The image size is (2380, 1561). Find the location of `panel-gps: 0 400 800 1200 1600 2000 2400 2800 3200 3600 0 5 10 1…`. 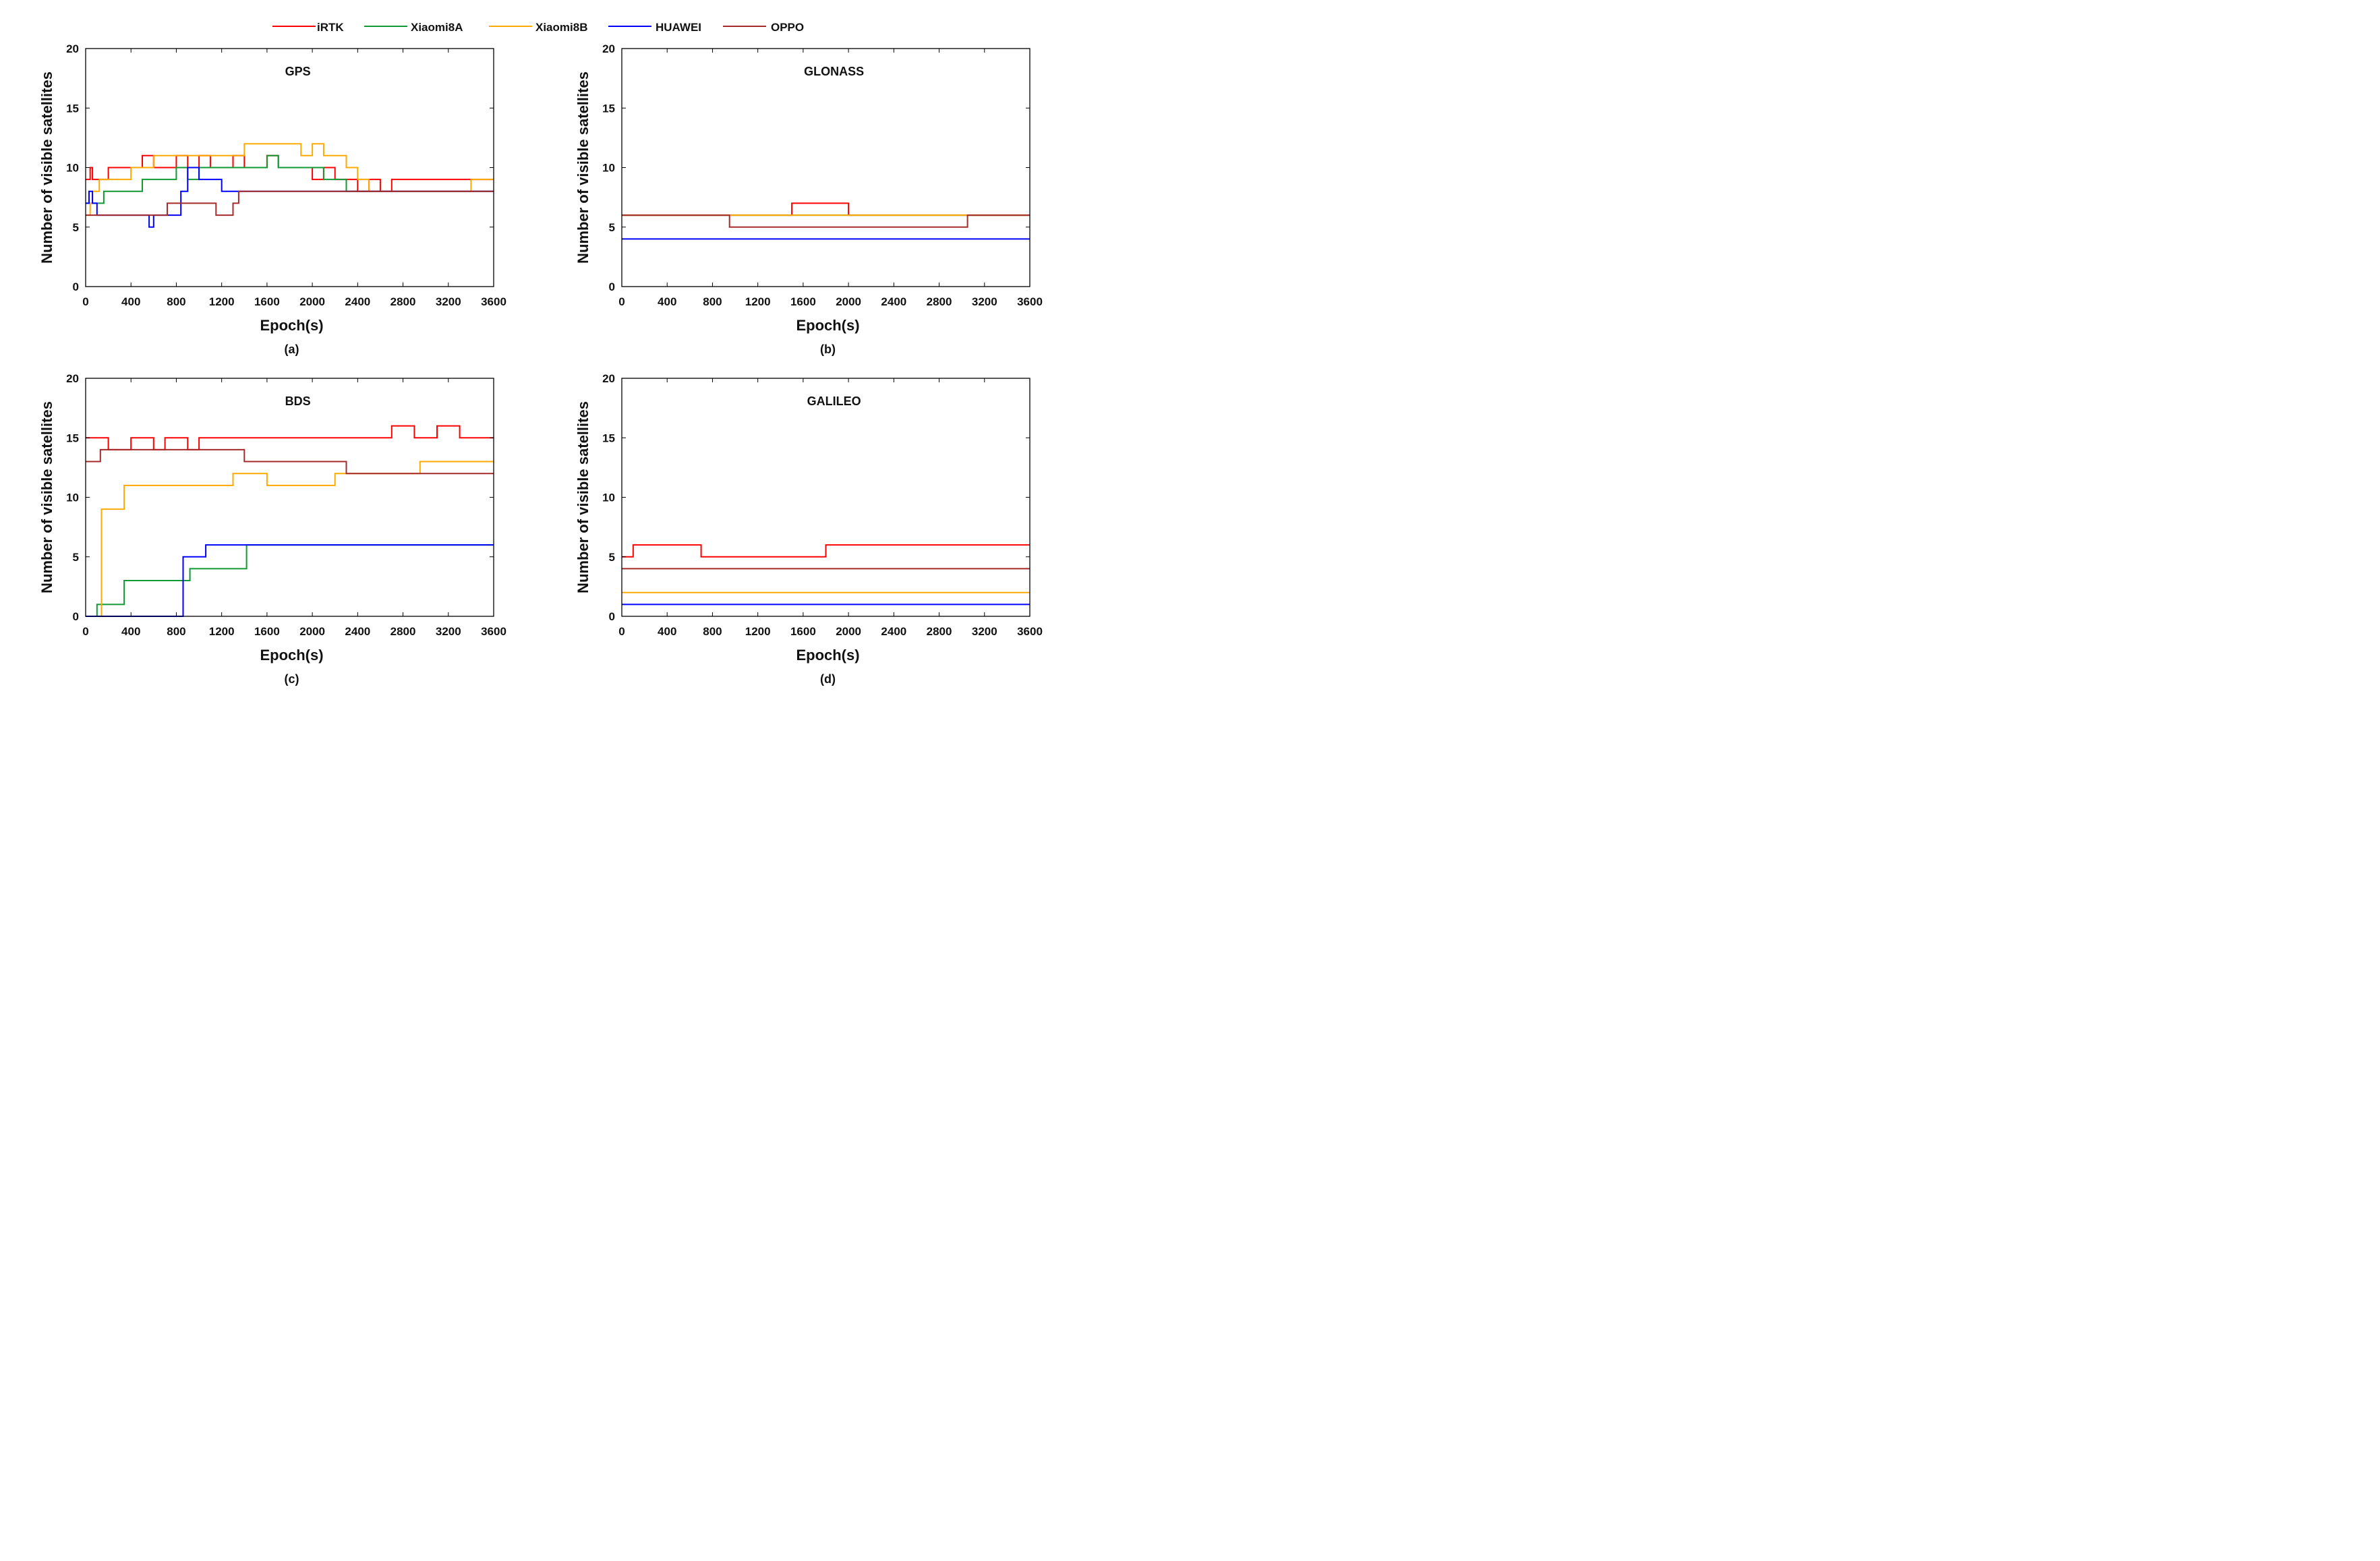

panel-gps: 0 400 800 1200 1600 2000 2400 2800 3200 3600 0 5 10 1… is located at coordinates (272, 199).